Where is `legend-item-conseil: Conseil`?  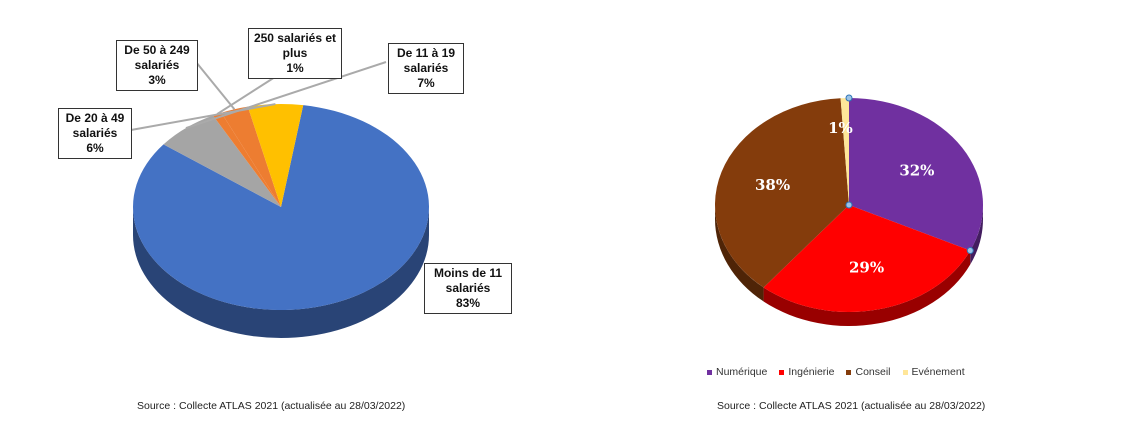
legend-item-conseil: Conseil is located at coordinates (868, 372).